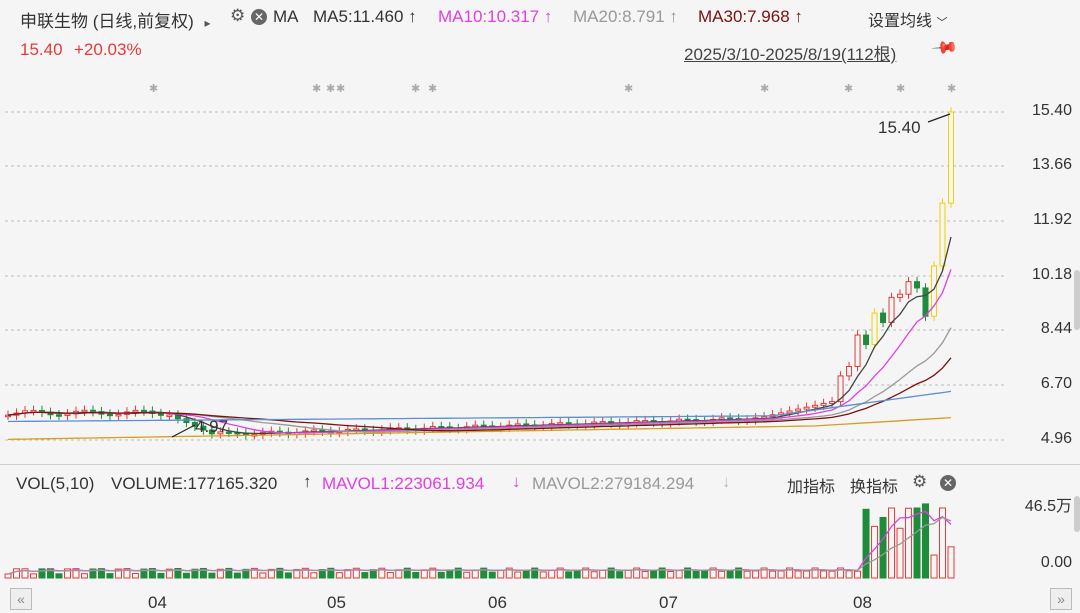 The image size is (1080, 613). Describe the element at coordinates (479, 428) in the screenshot. I see `ma120-line` at that location.